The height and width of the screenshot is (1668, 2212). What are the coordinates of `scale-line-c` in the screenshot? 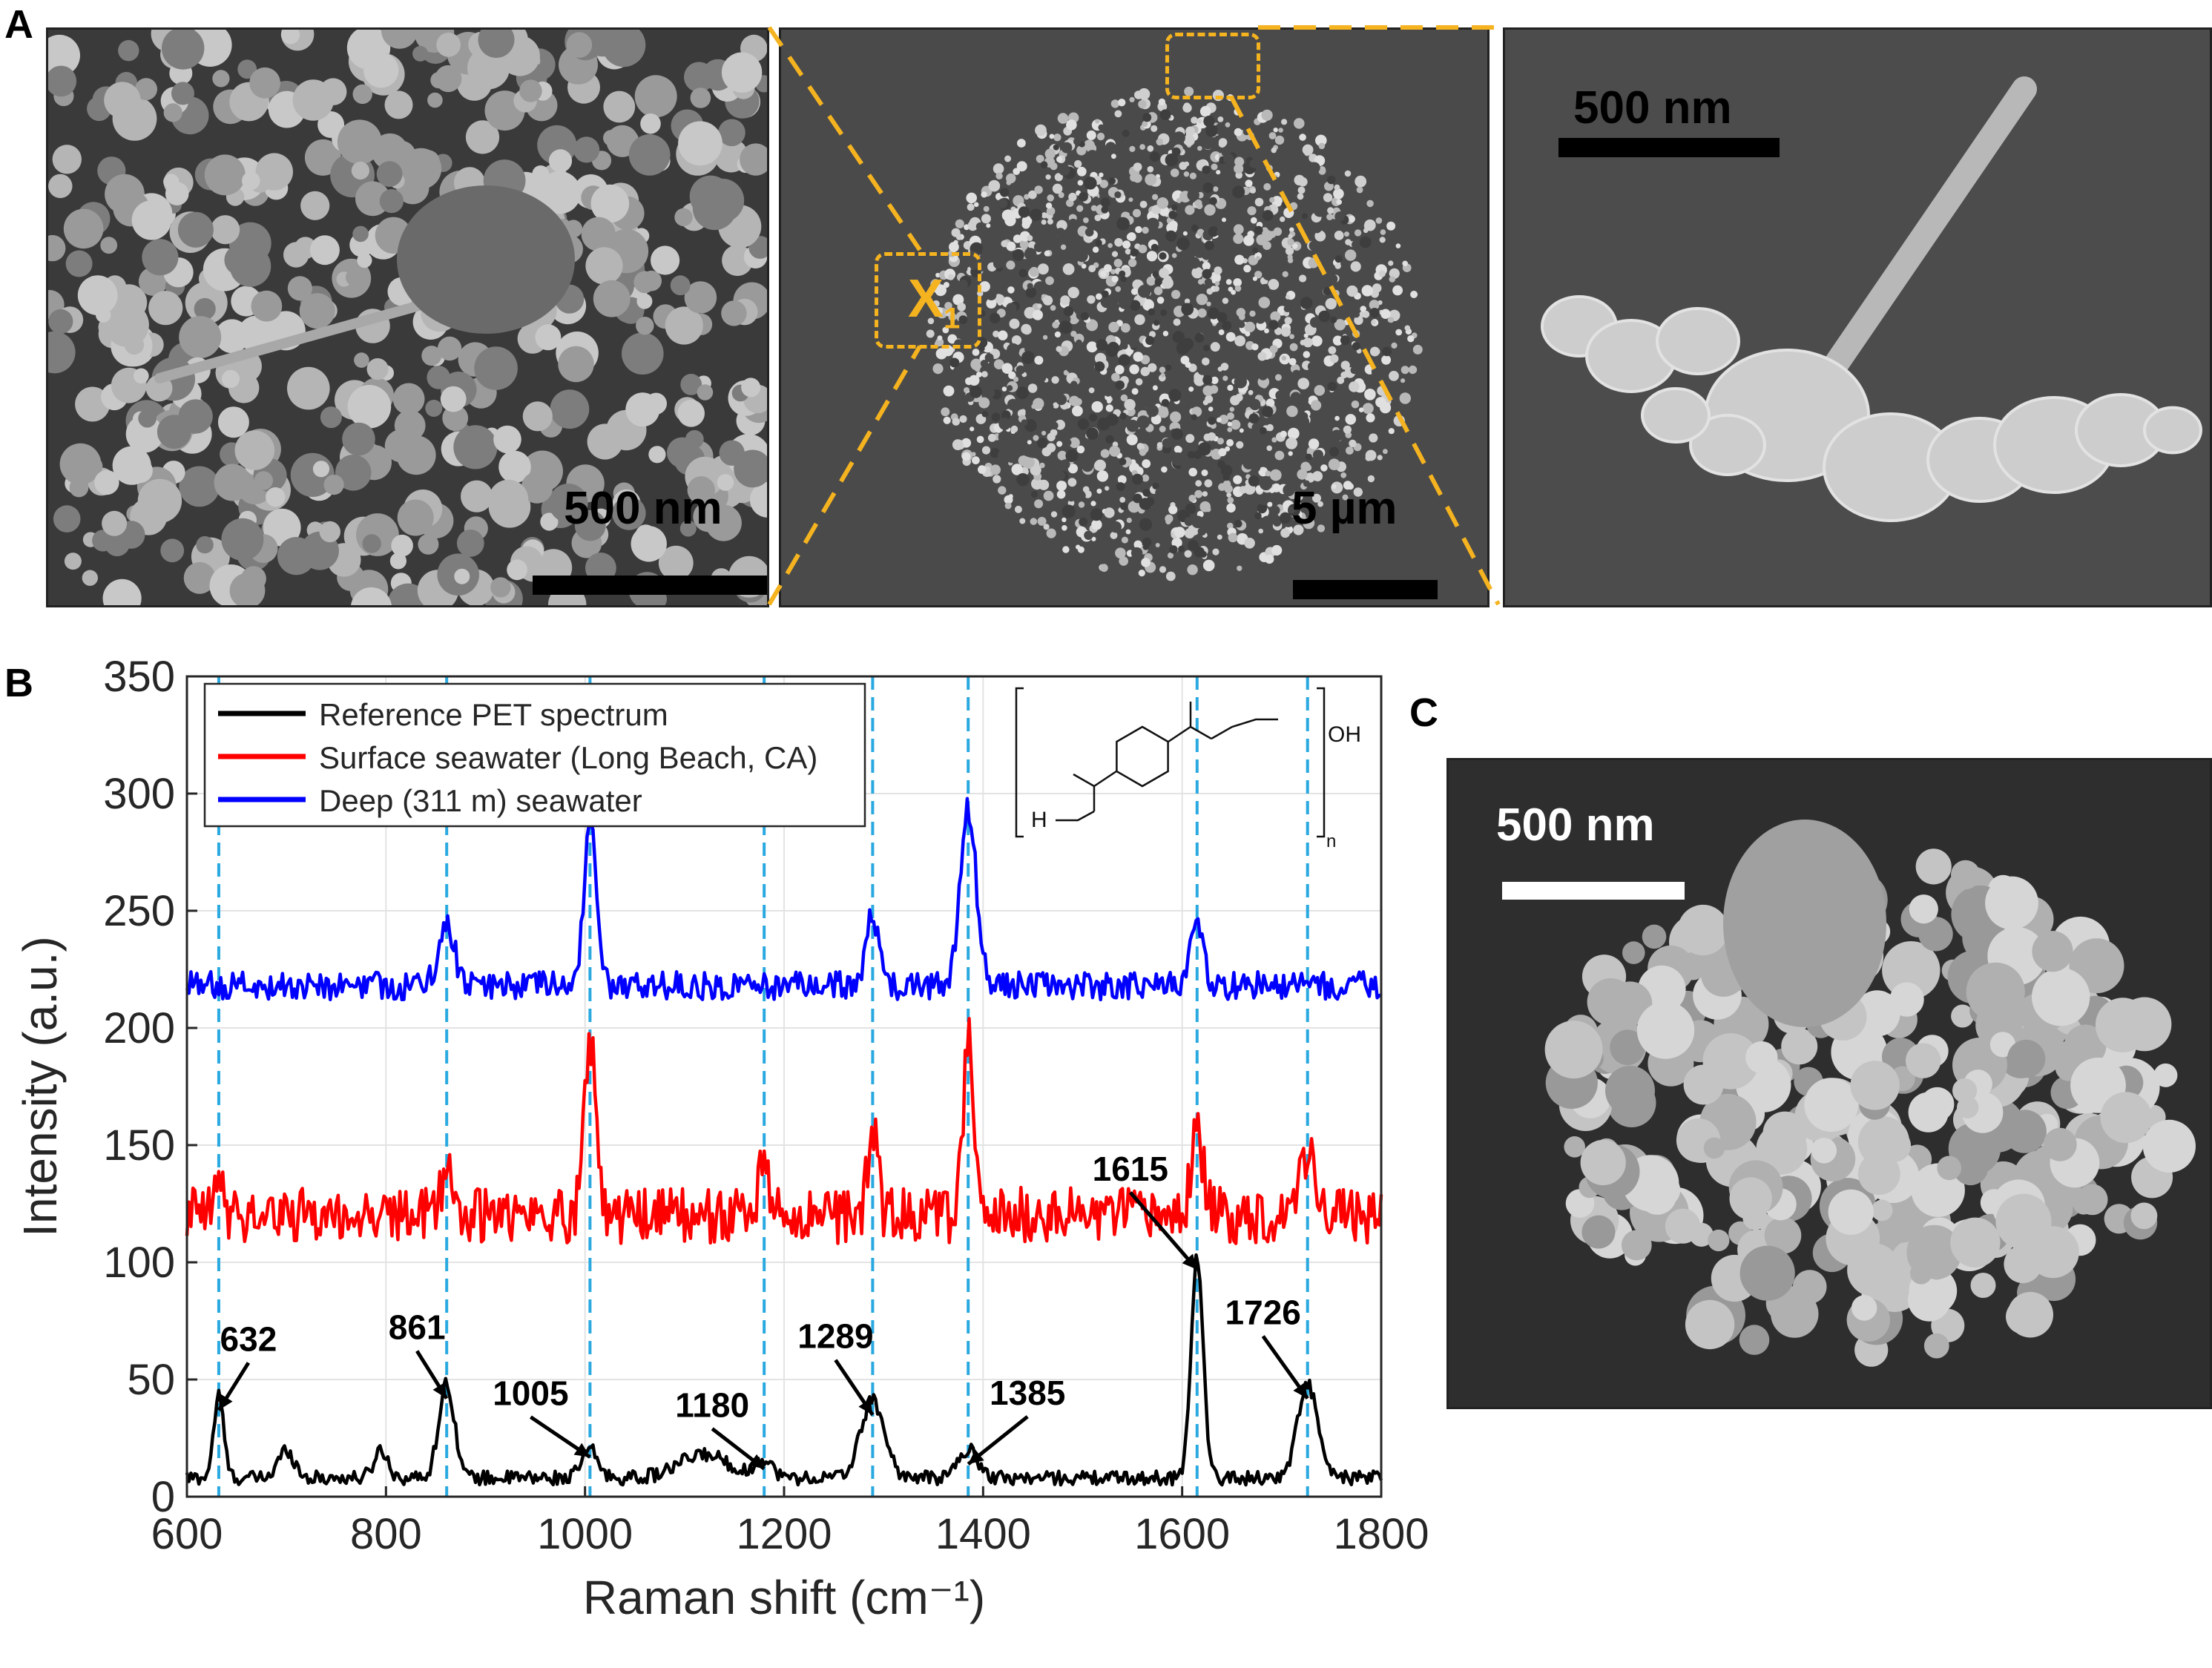 It's located at (1594, 891).